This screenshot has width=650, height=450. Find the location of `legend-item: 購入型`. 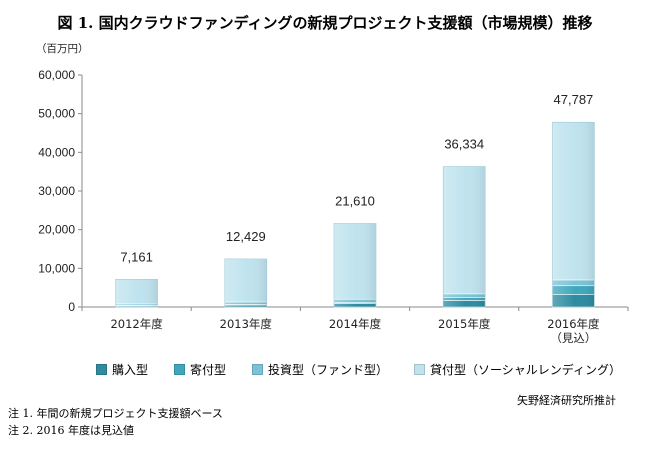

legend-item: 購入型 is located at coordinates (122, 369).